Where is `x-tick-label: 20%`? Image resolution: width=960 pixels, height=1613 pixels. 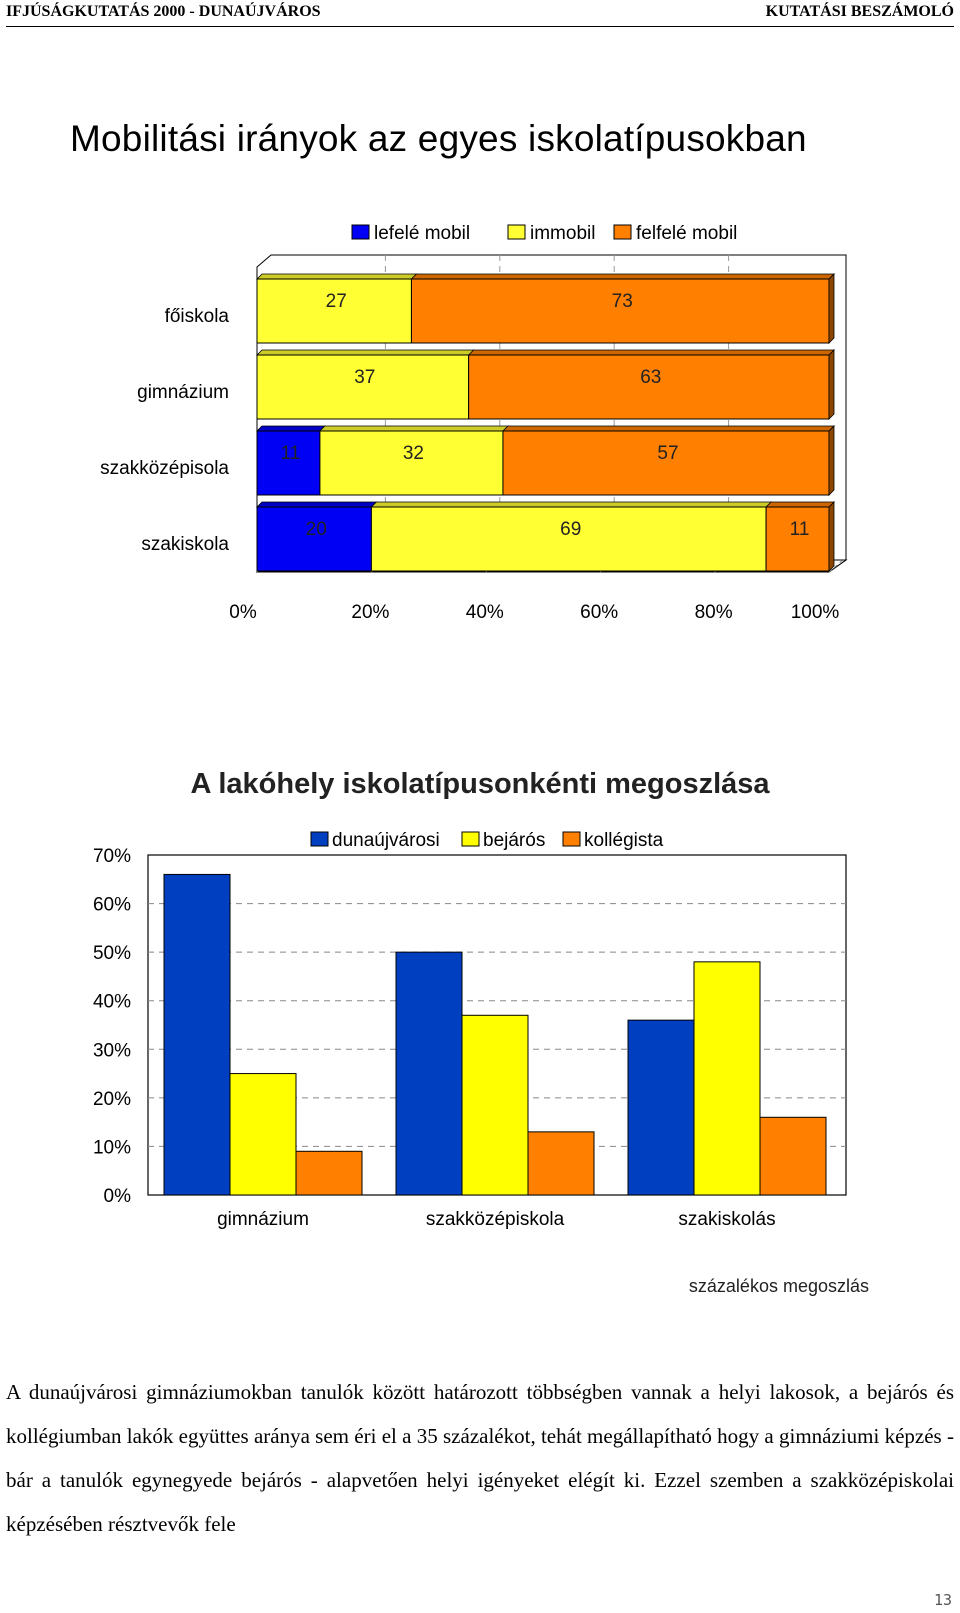
x-tick-label: 20% is located at coordinates (370, 610).